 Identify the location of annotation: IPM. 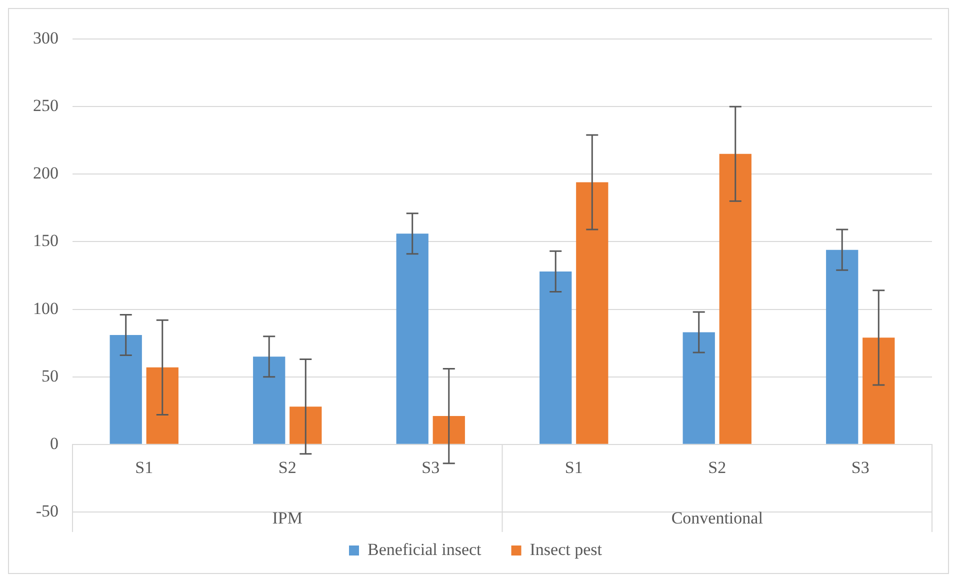
(287, 518).